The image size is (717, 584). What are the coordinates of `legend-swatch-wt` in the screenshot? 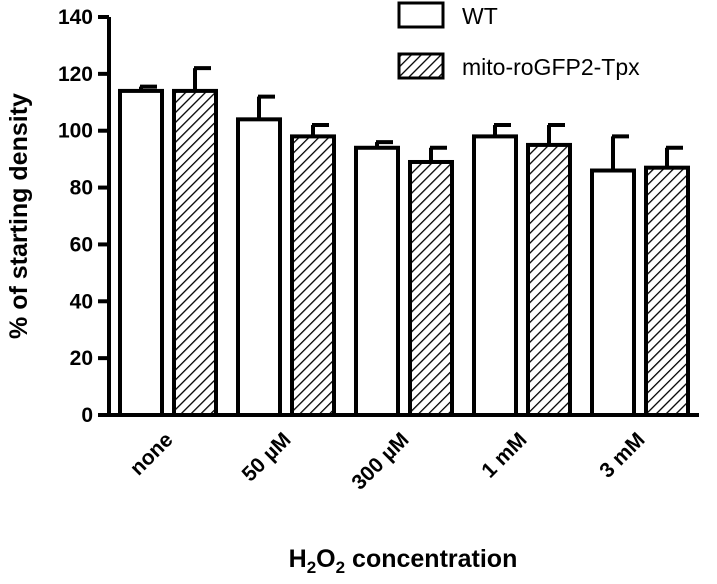 It's located at (421, 15).